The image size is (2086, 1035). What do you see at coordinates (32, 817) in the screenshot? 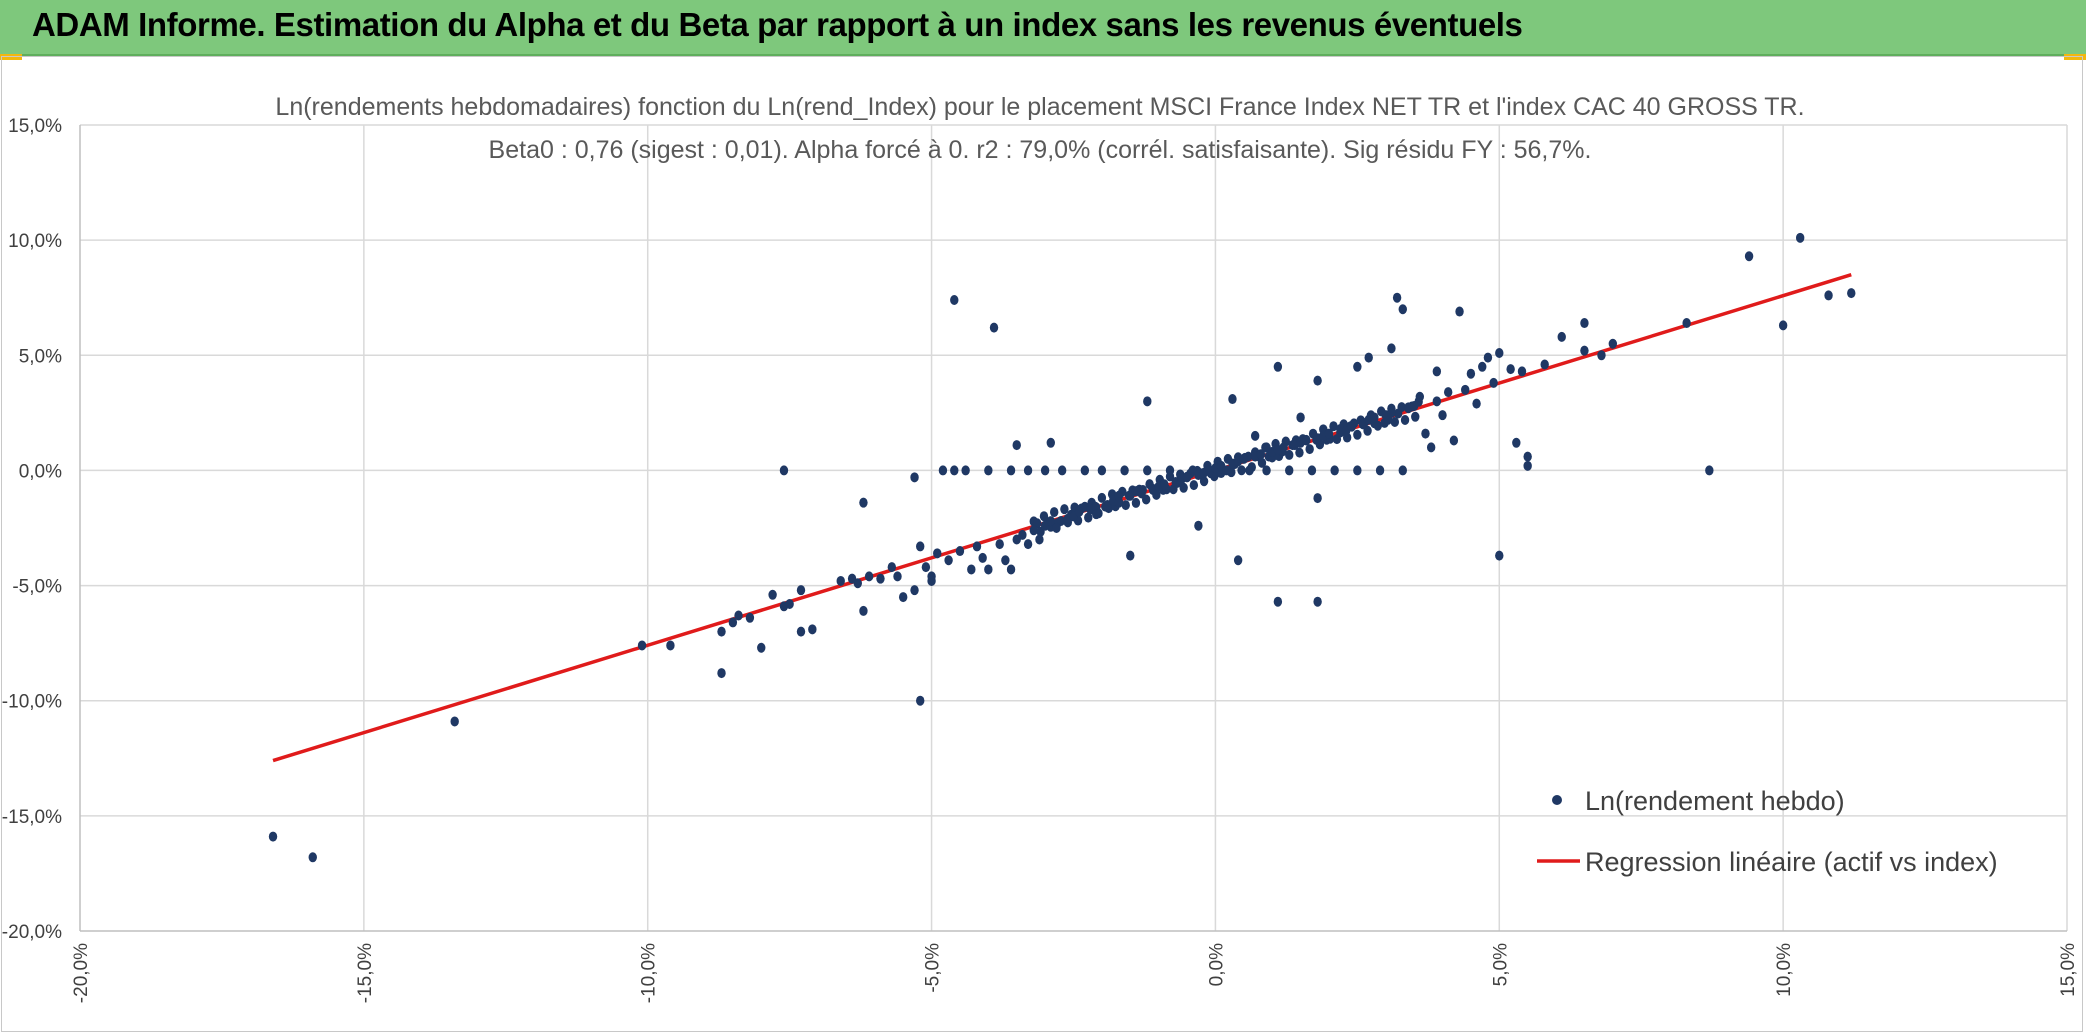
I see `y-tick-label: -15,0%` at bounding box center [32, 817].